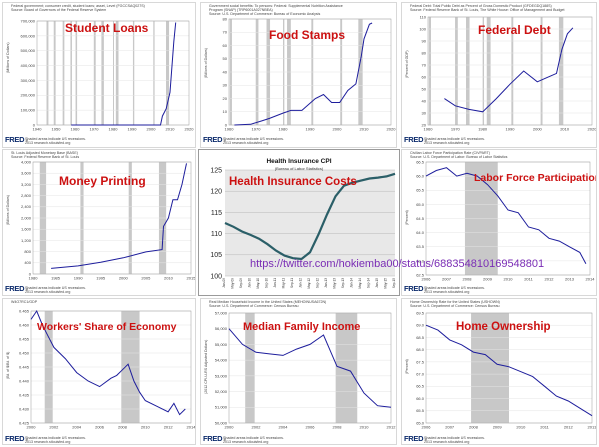 This screenshot has height=447, width=599. I want to click on x-tick-label: 2013, so click(592, 427).